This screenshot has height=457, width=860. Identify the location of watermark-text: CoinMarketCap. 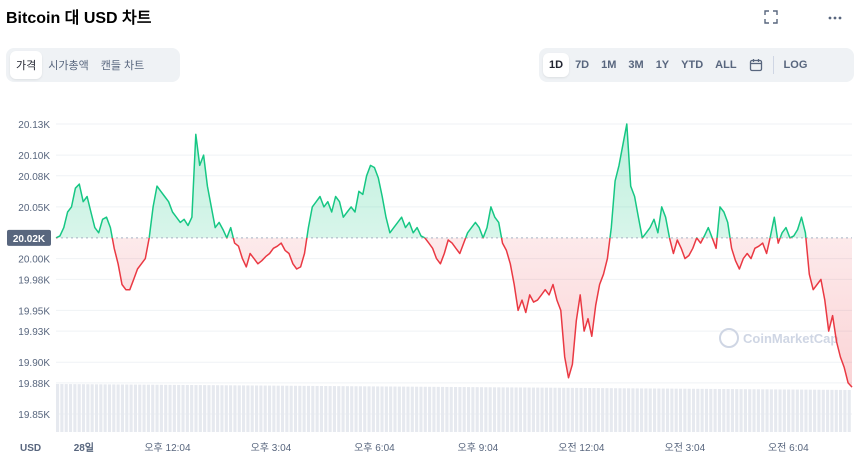
(790, 338).